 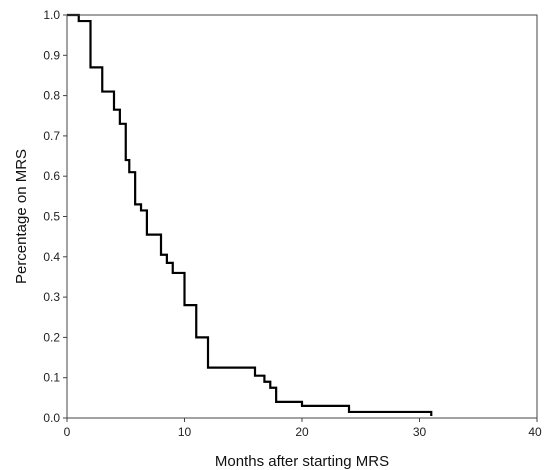 What do you see at coordinates (51, 96) in the screenshot?
I see `y-tick-label: 0.8` at bounding box center [51, 96].